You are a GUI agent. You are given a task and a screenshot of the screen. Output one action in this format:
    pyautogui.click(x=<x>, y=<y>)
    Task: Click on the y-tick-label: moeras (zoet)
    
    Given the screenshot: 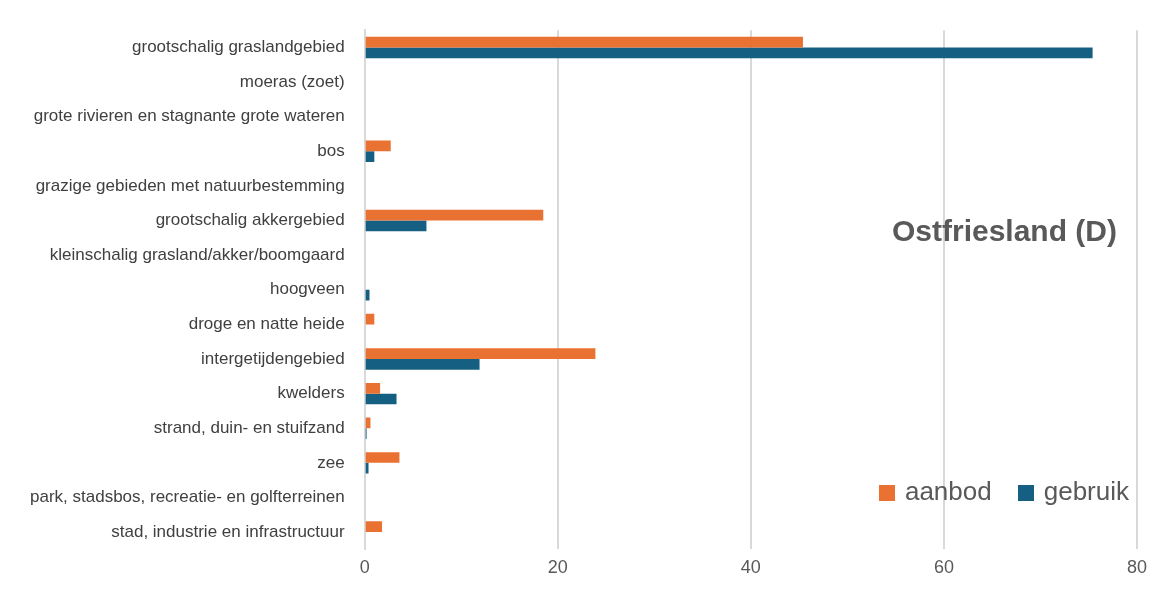 What is the action you would take?
    pyautogui.click(x=292, y=81)
    